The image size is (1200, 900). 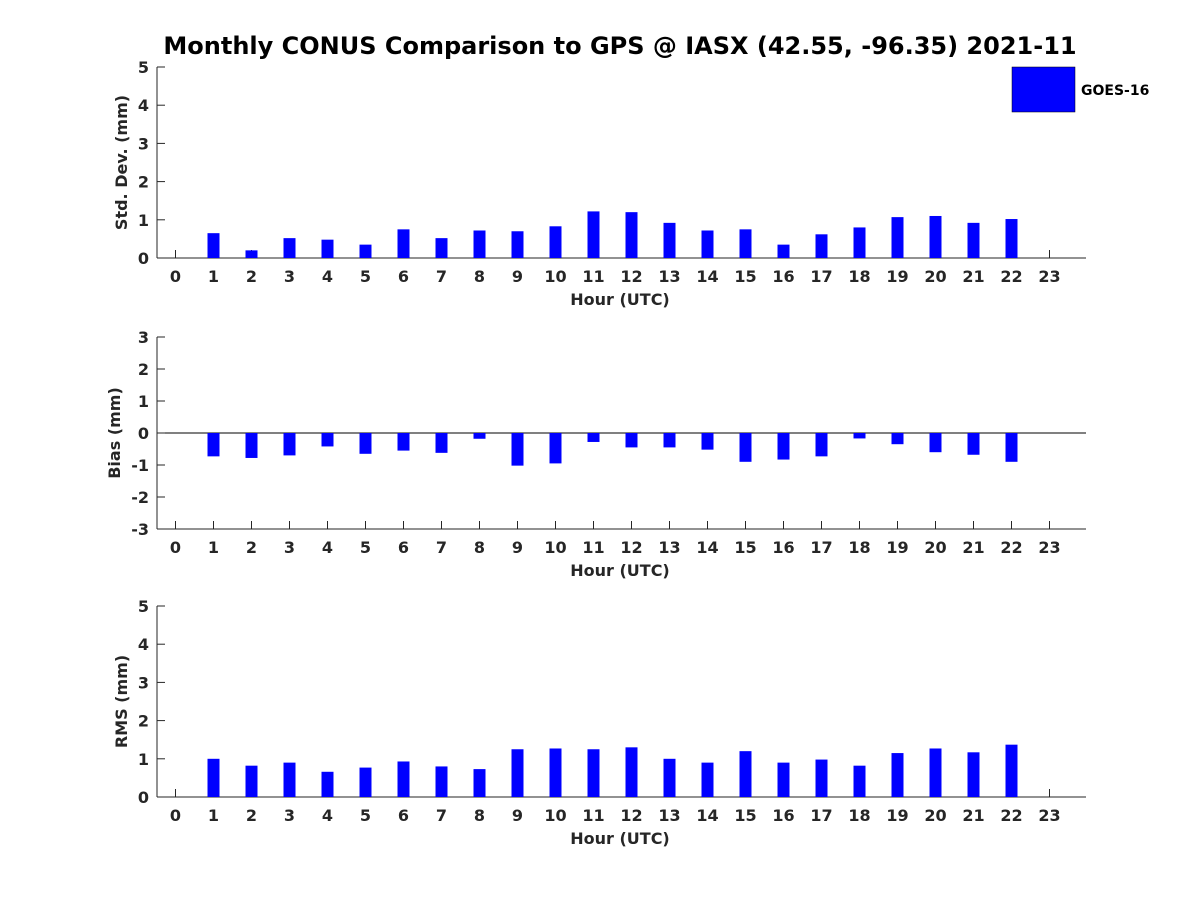 I want to click on rms-y-tick-label: 5, so click(x=143, y=606).